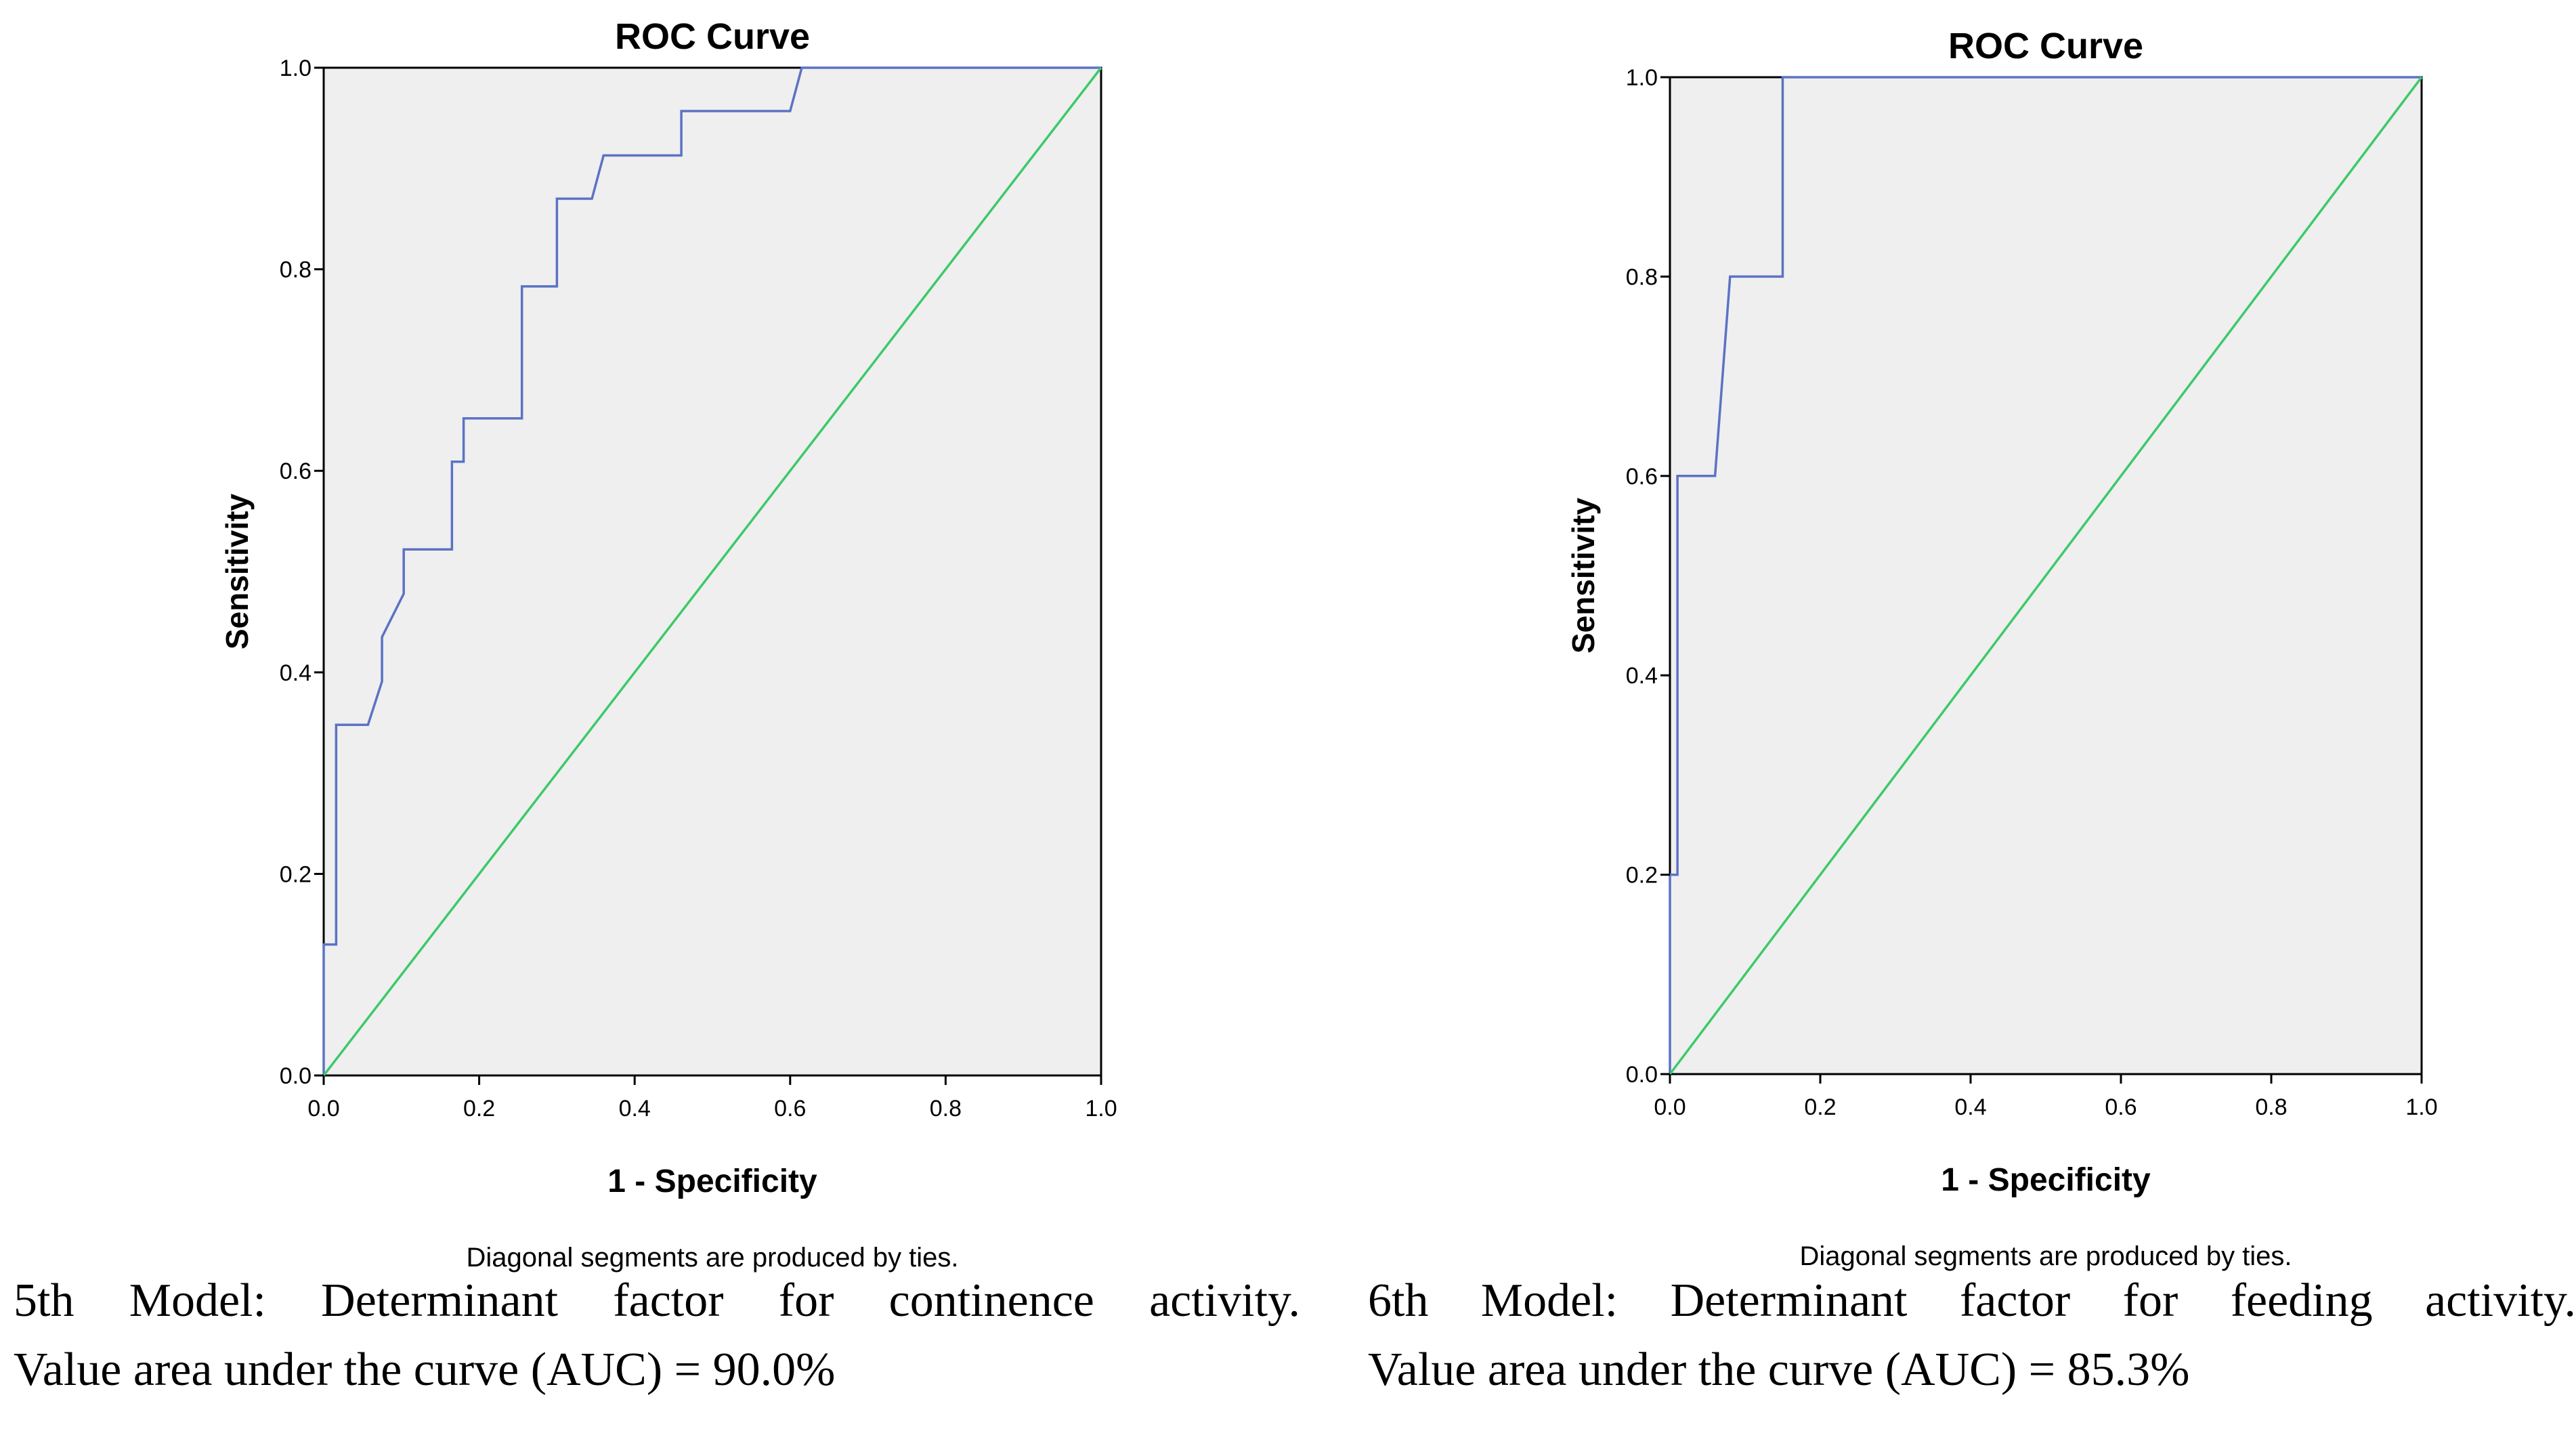 The image size is (2576, 1452). What do you see at coordinates (425, 1370) in the screenshot?
I see `caption-auc-value: Value area under the curve (AUC) = 90.0%` at bounding box center [425, 1370].